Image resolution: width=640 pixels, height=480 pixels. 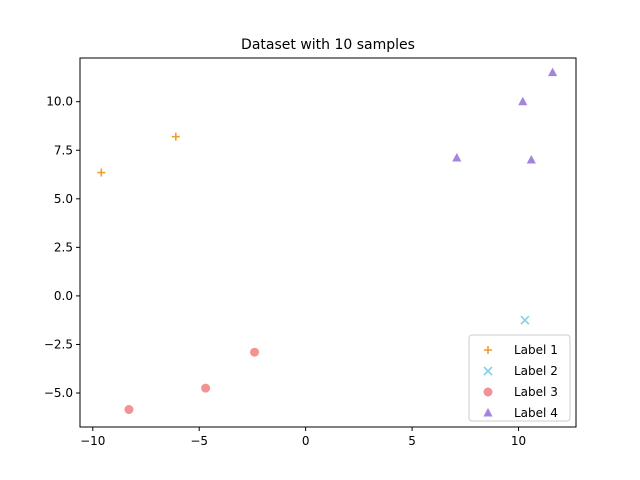 What do you see at coordinates (536, 413) in the screenshot?
I see `legend-label-4: Label 4` at bounding box center [536, 413].